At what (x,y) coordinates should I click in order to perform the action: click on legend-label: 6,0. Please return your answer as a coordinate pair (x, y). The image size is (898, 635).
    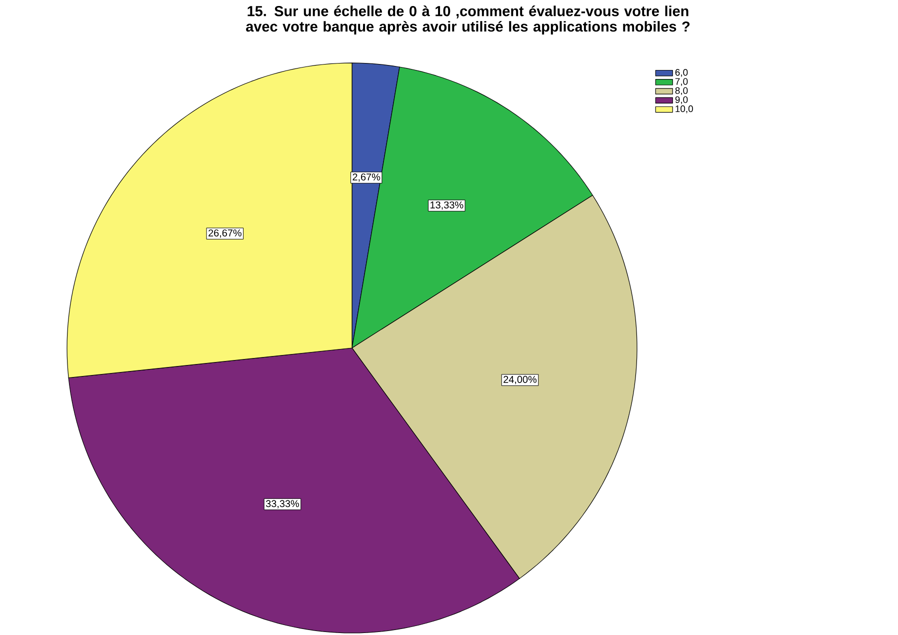
    Looking at the image, I should click on (681, 73).